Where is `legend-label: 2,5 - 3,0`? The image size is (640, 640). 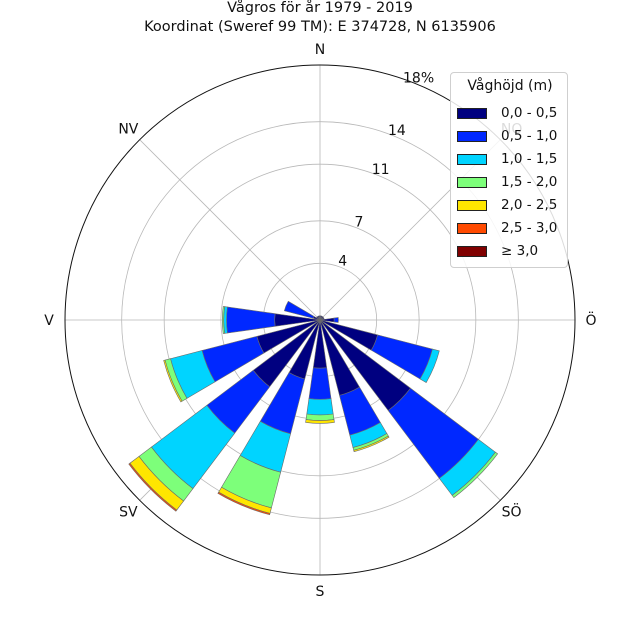
legend-label: 2,5 - 3,0 is located at coordinates (529, 228).